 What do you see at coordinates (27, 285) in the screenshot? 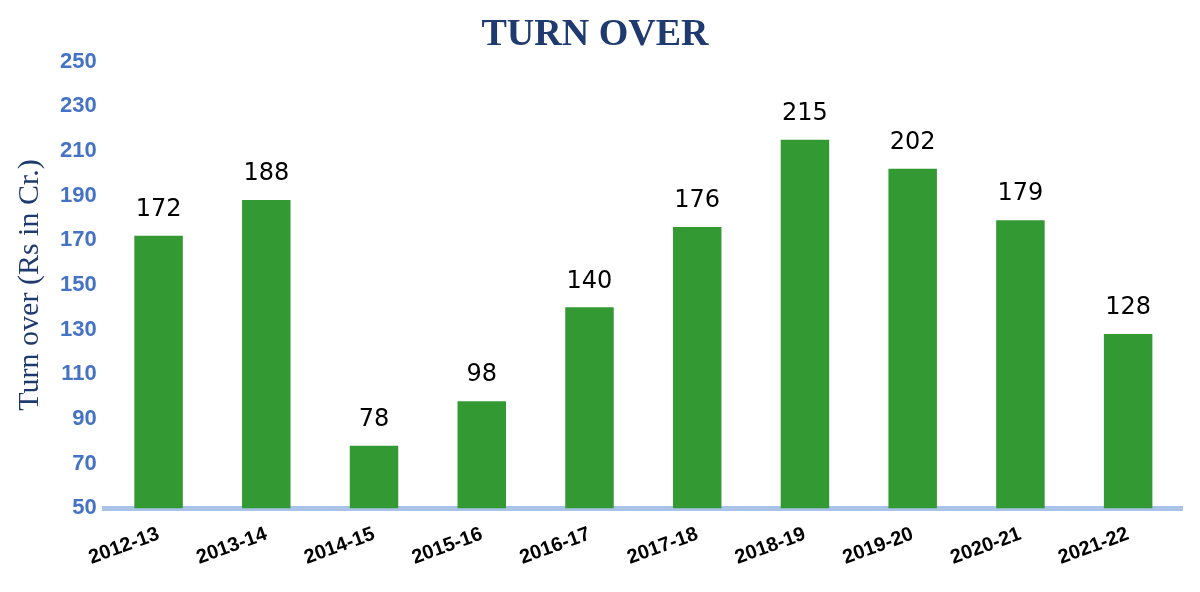
I see `y-axis-title: Turn over (Rs in Cr.)` at bounding box center [27, 285].